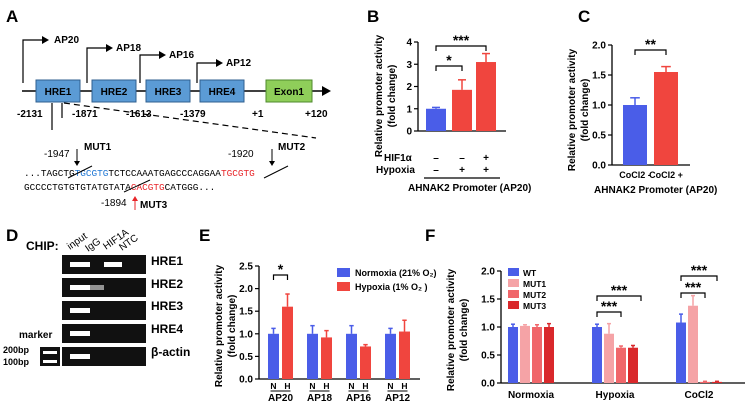 The height and width of the screenshot is (404, 755). Describe the element at coordinates (16, 350) in the screenshot. I see `marker-size-200bp: 200bp` at that location.